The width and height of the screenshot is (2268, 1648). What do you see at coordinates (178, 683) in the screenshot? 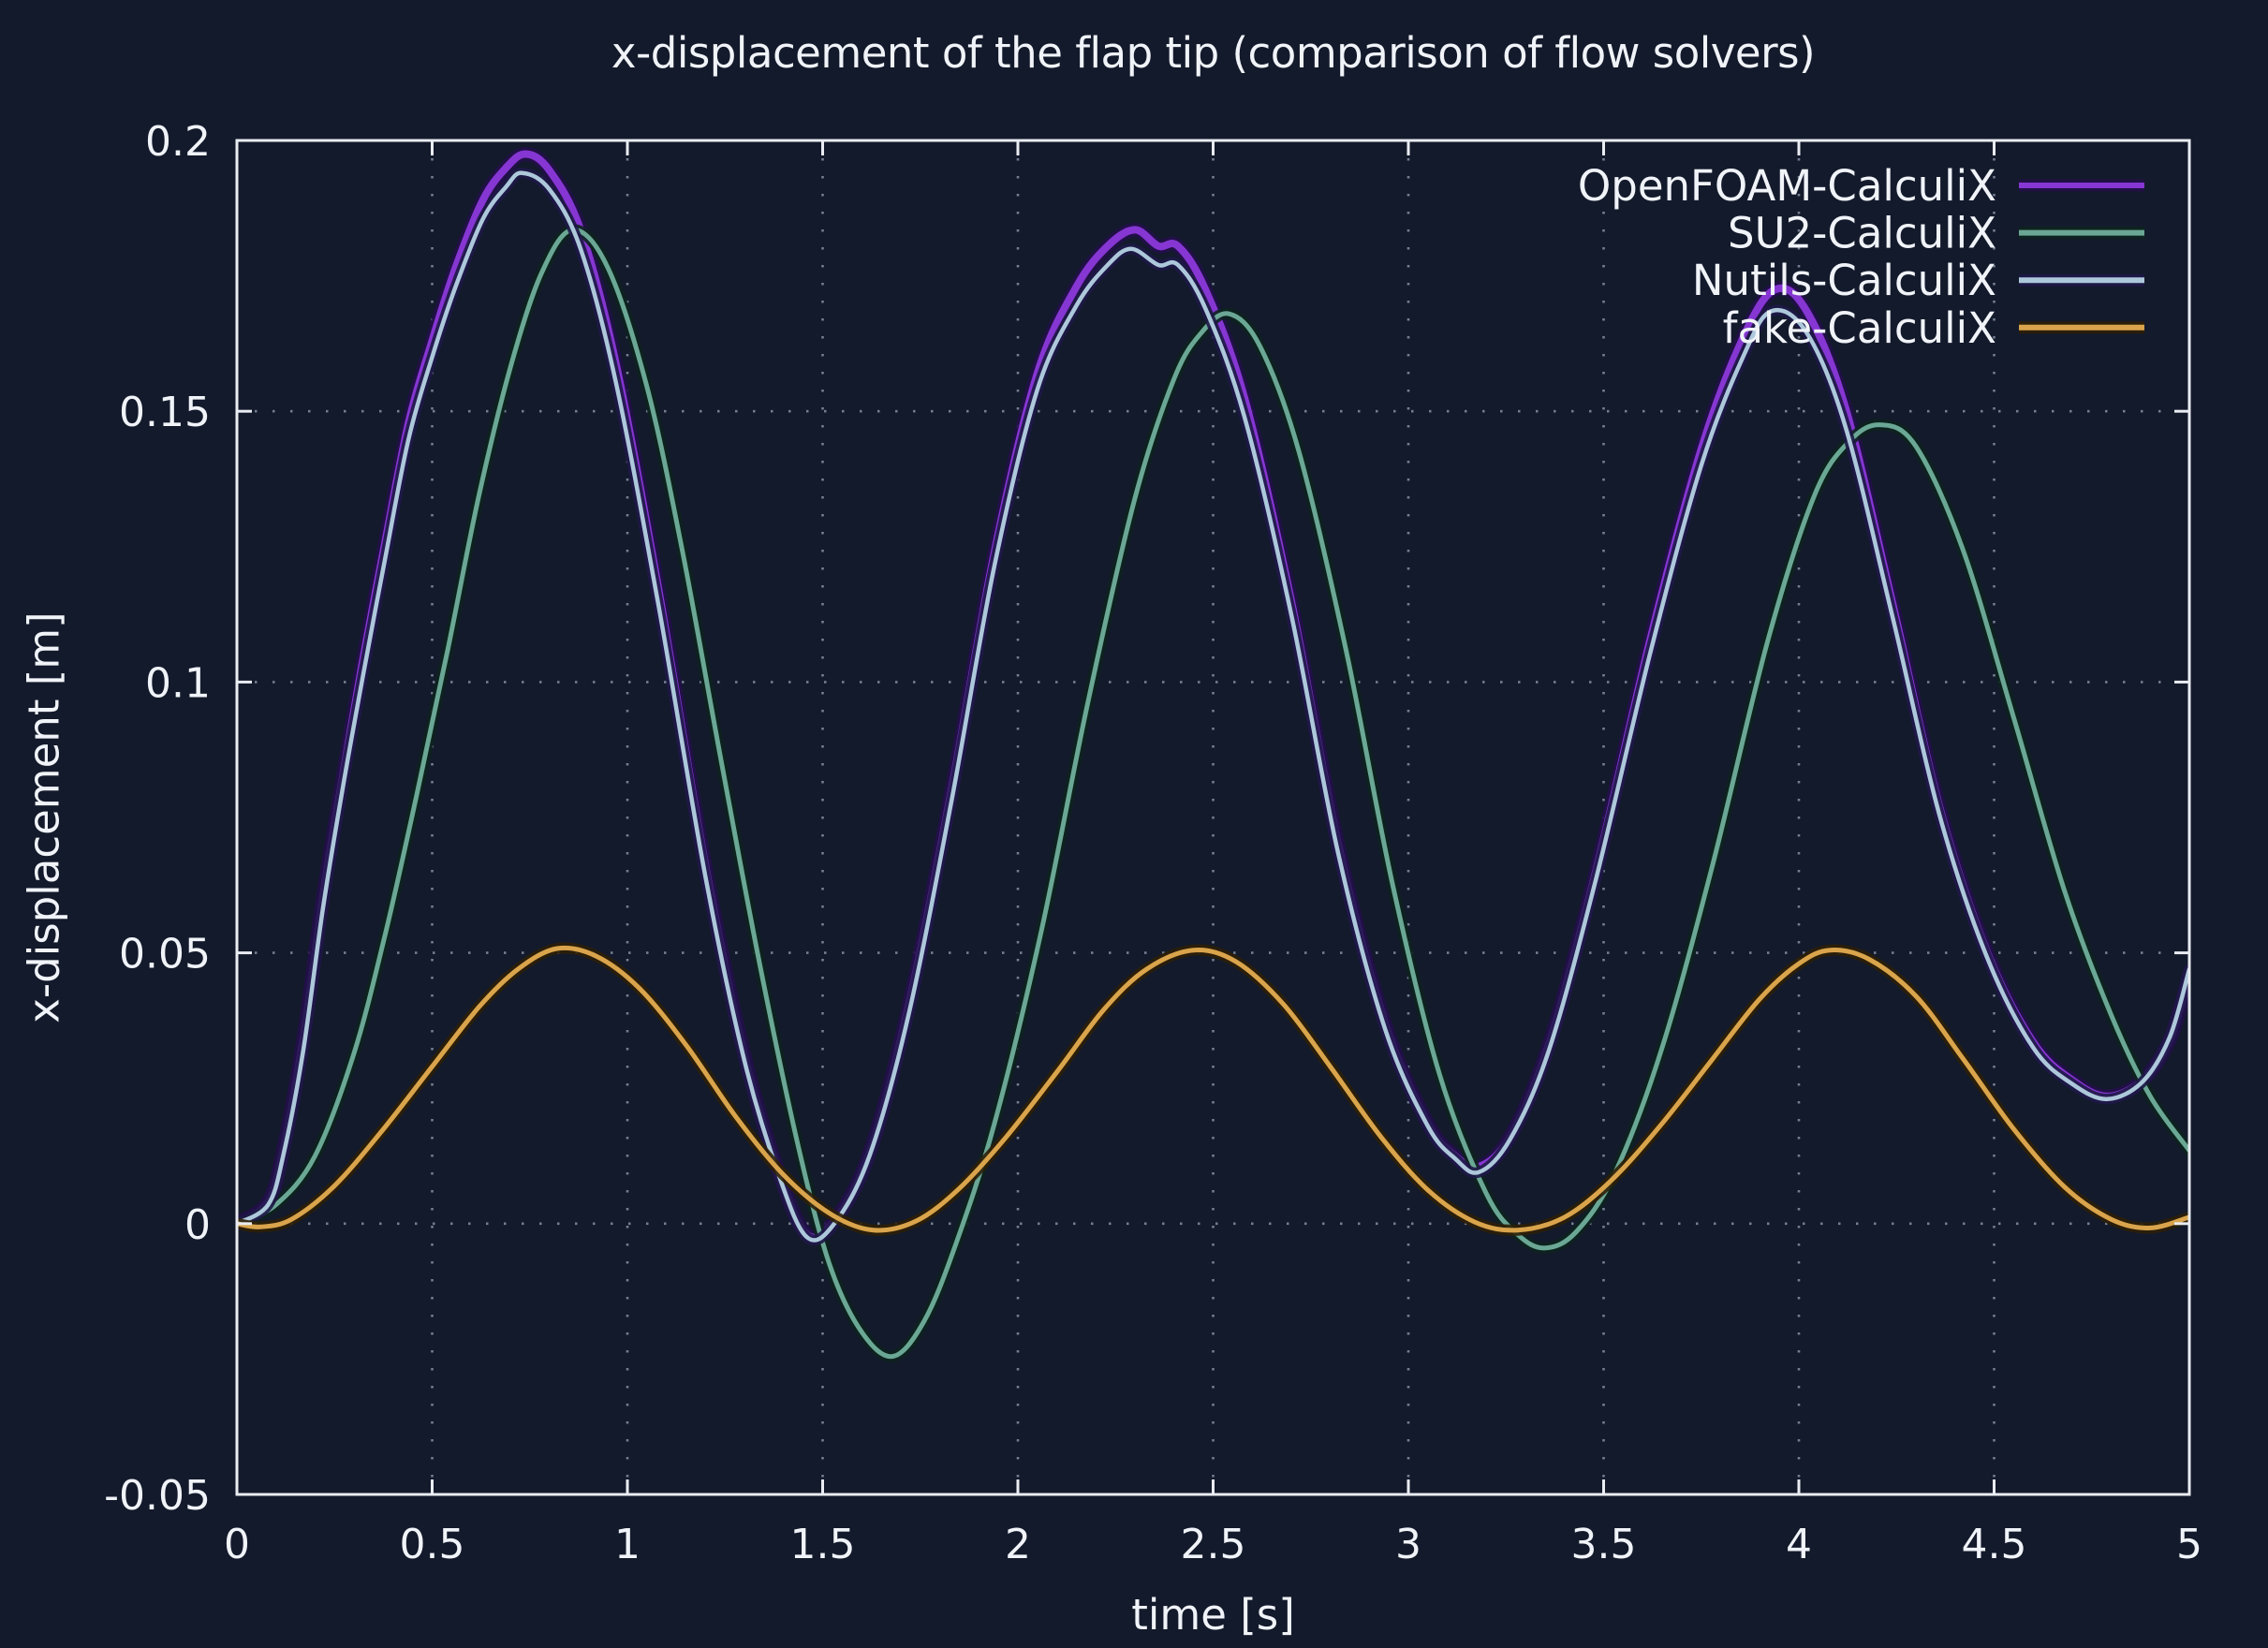
I see `y-tick-label: 0.1` at bounding box center [178, 683].